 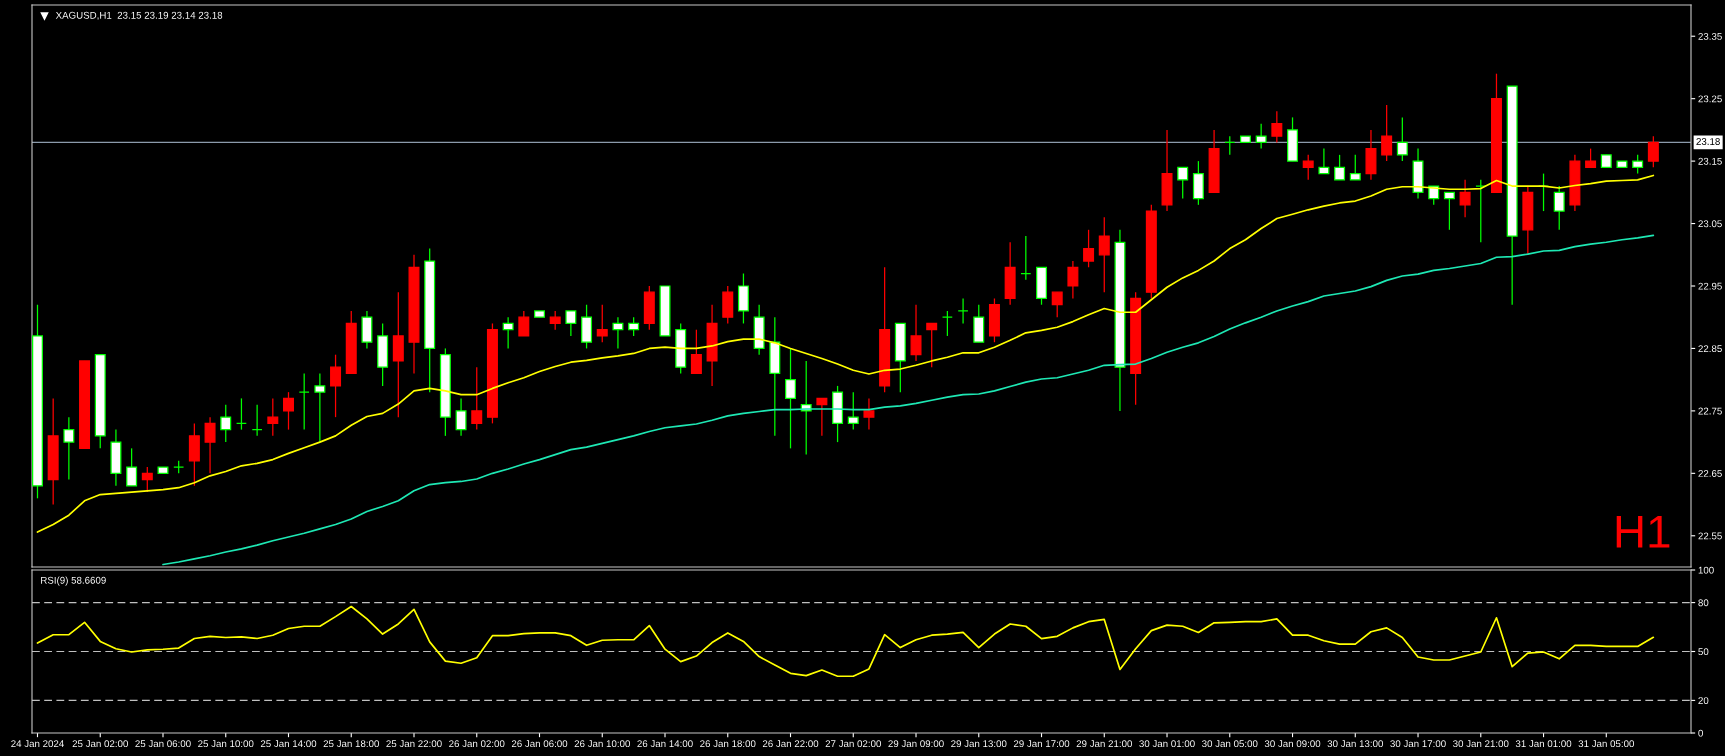 I want to click on x-tick-label: 25 Jan 06:00, so click(x=163, y=744).